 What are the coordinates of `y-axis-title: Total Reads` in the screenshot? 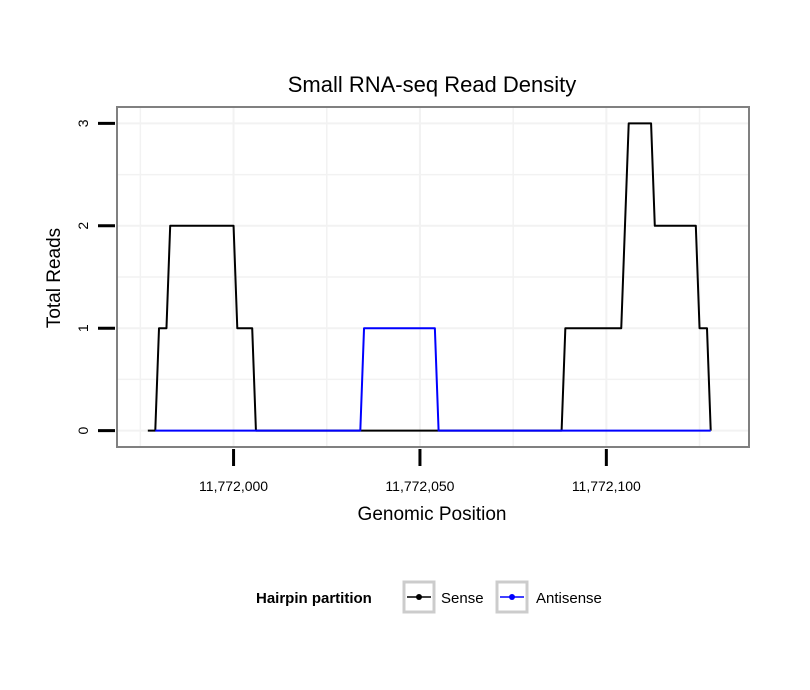 It's located at (54, 278).